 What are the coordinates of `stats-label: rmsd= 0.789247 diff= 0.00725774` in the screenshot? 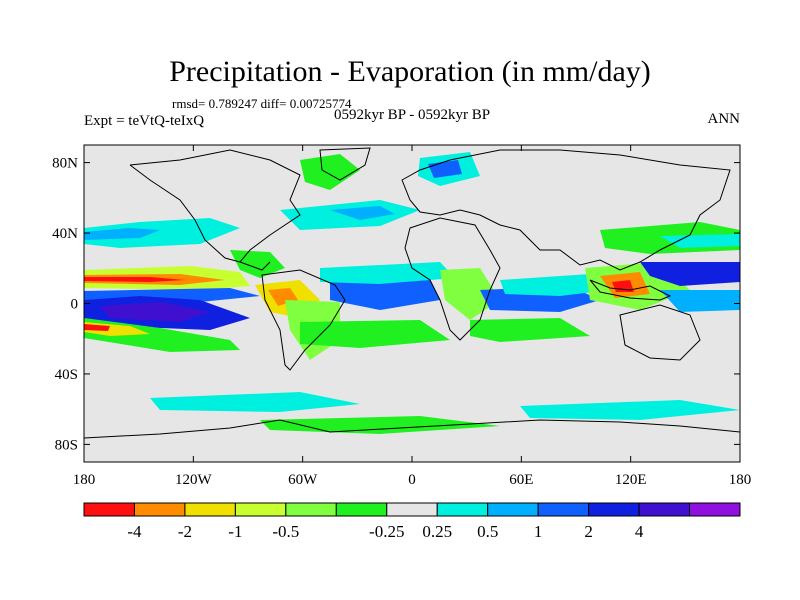 It's located at (262, 103).